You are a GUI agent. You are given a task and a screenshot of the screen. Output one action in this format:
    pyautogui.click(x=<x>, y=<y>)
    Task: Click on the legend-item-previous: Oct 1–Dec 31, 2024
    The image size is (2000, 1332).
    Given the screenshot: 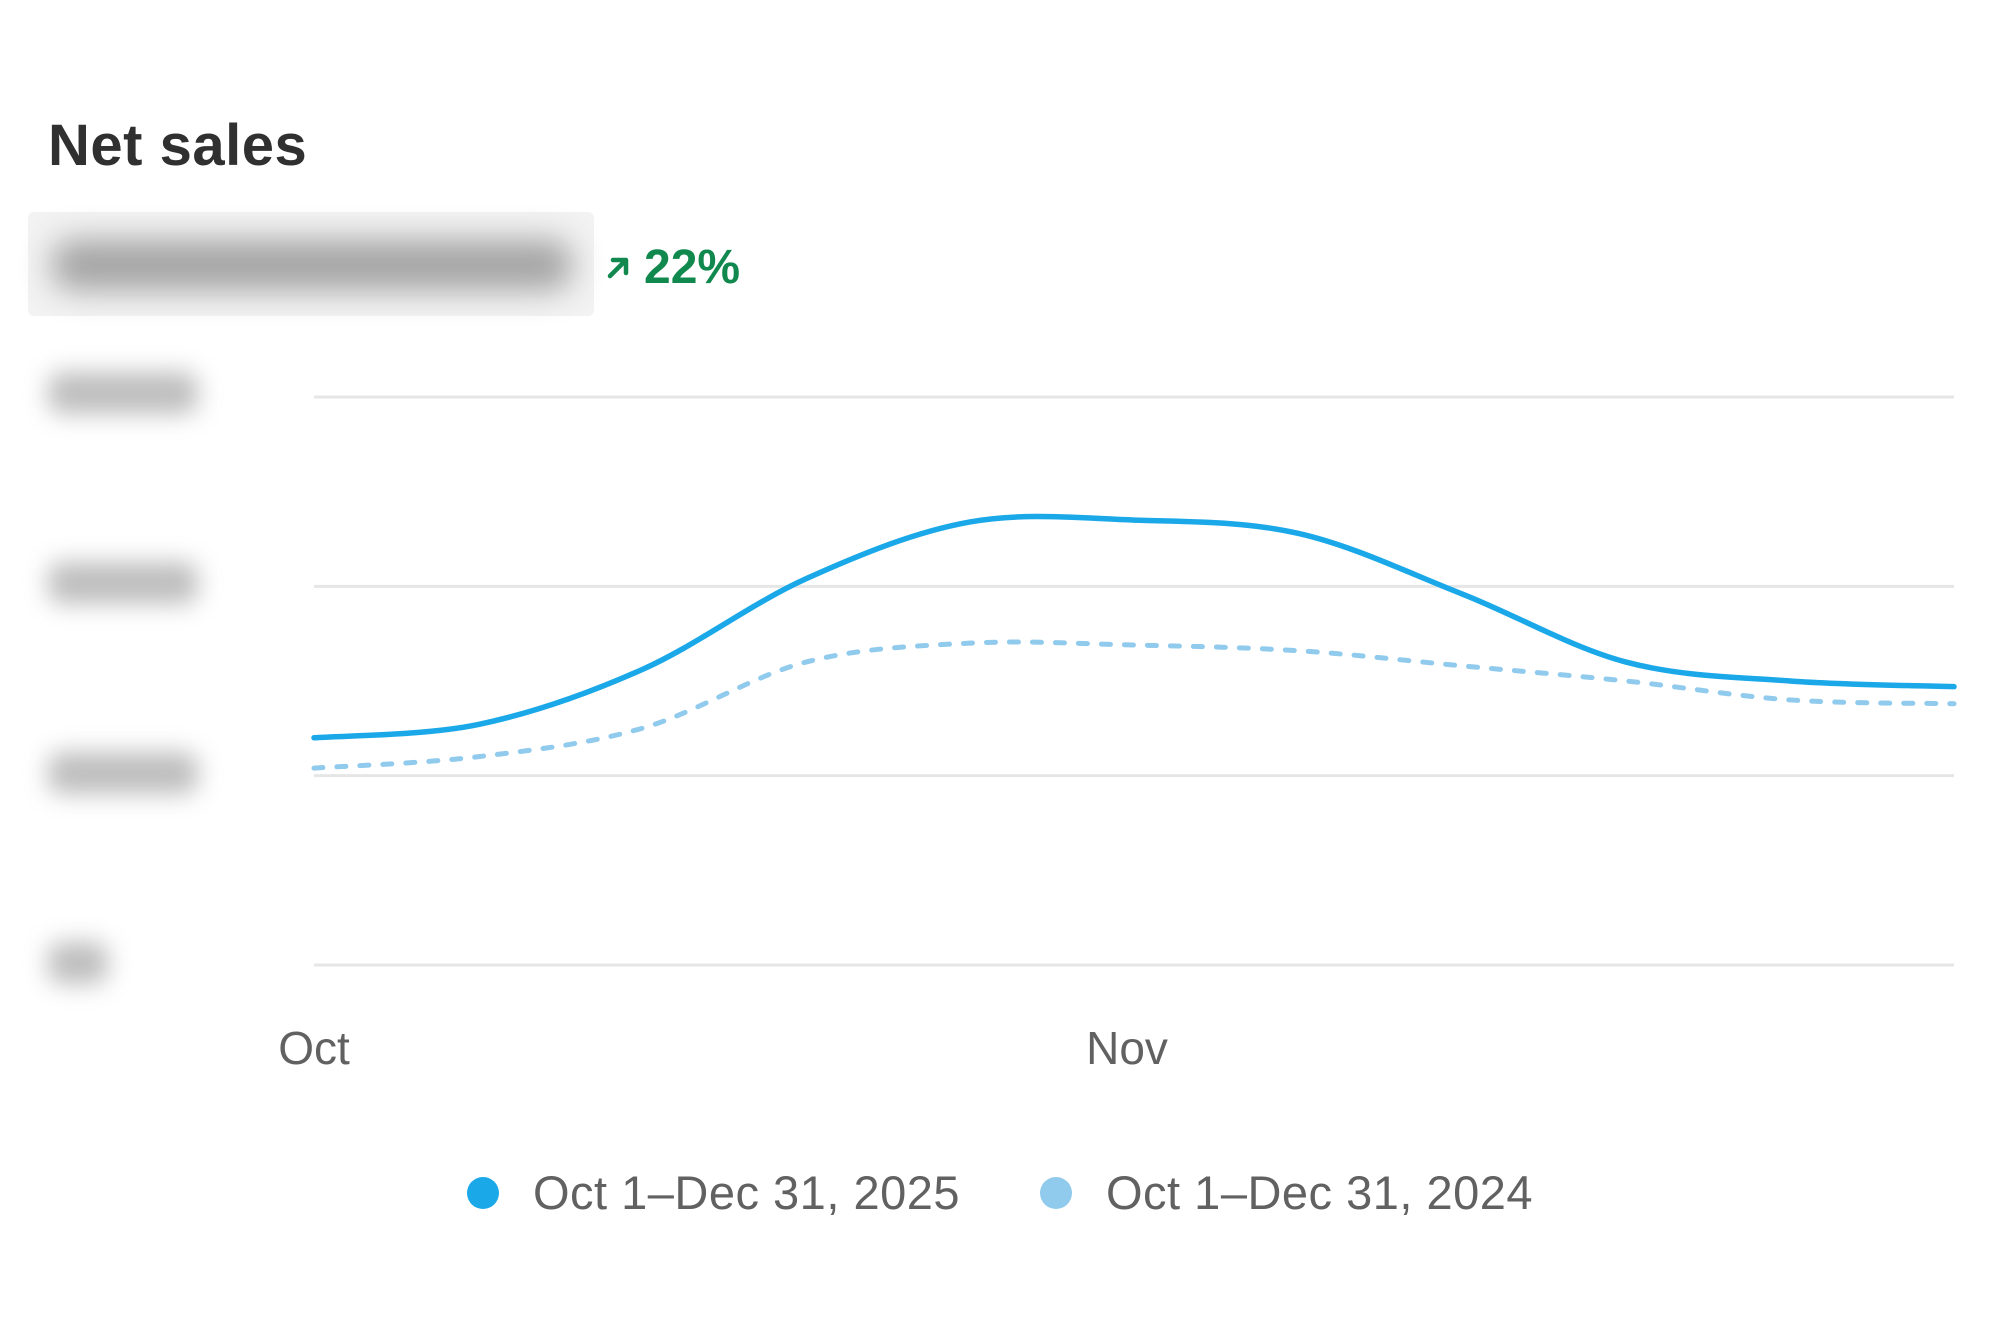 What is the action you would take?
    pyautogui.click(x=1286, y=1192)
    